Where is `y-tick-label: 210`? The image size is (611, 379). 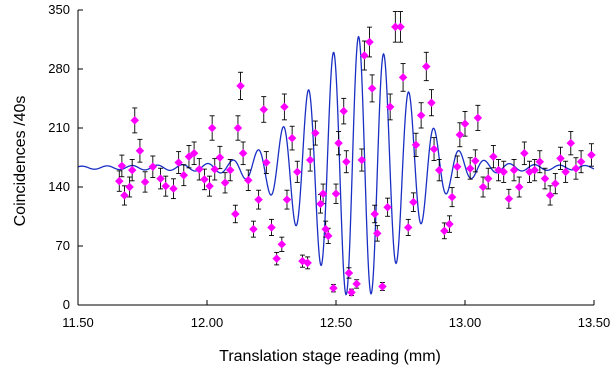 y-tick-label: 210 is located at coordinates (59, 127).